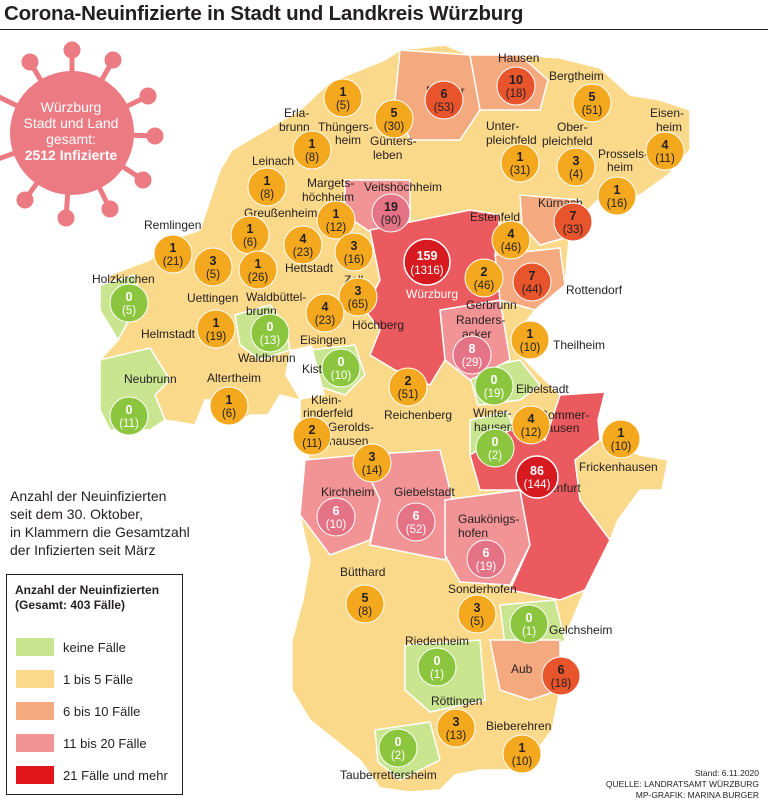 The width and height of the screenshot is (768, 801). Describe the element at coordinates (486, 567) in the screenshot. I see `svg-text: (19)` at that location.